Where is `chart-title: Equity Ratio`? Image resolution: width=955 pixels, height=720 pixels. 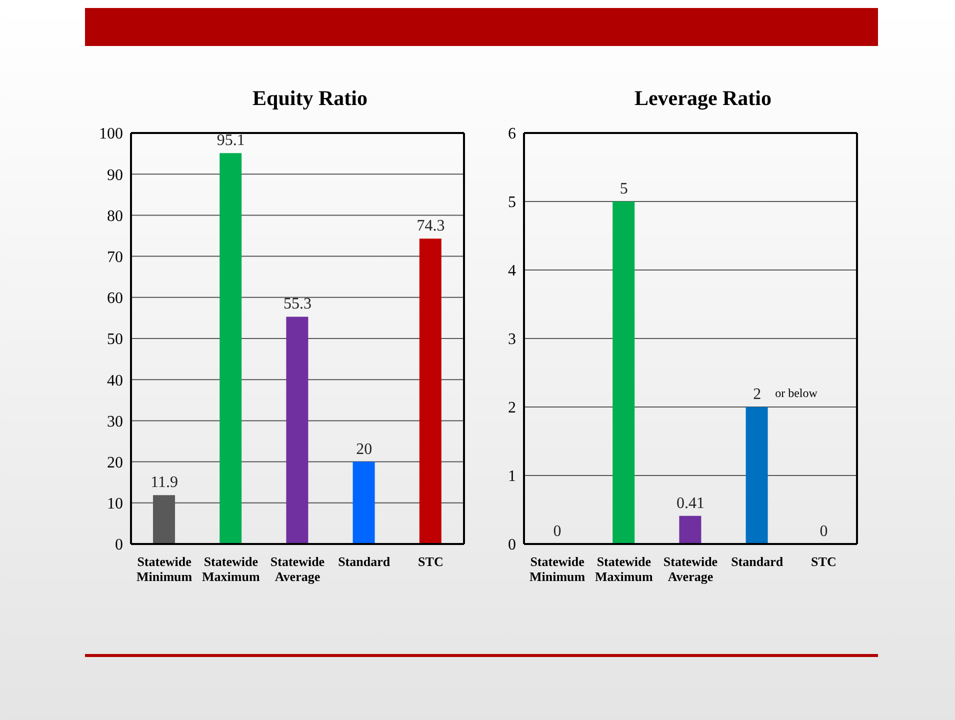
chart-title: Equity Ratio is located at coordinates (310, 99).